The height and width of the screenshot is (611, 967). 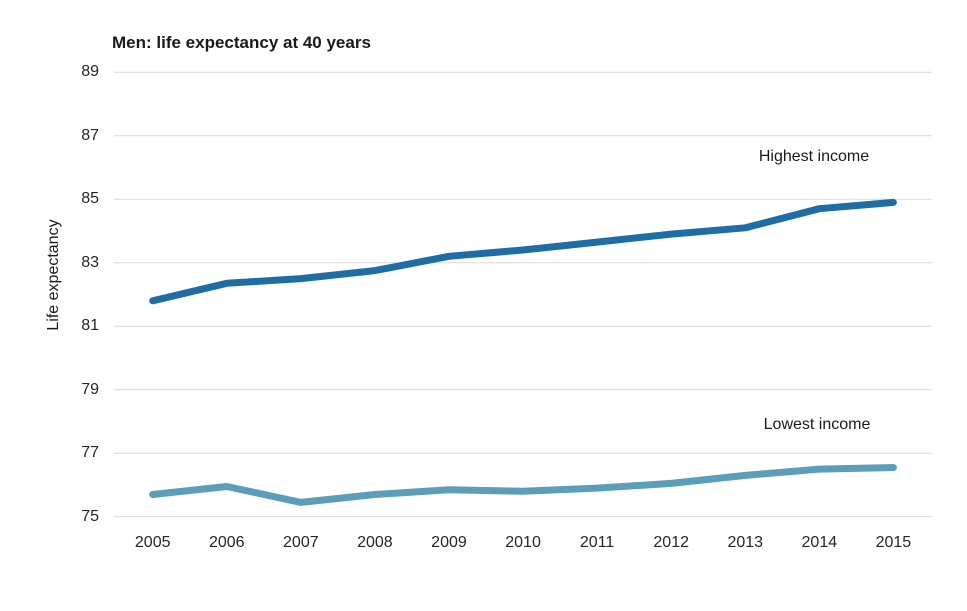 I want to click on x-tick-label-2010: 2010, so click(x=523, y=542).